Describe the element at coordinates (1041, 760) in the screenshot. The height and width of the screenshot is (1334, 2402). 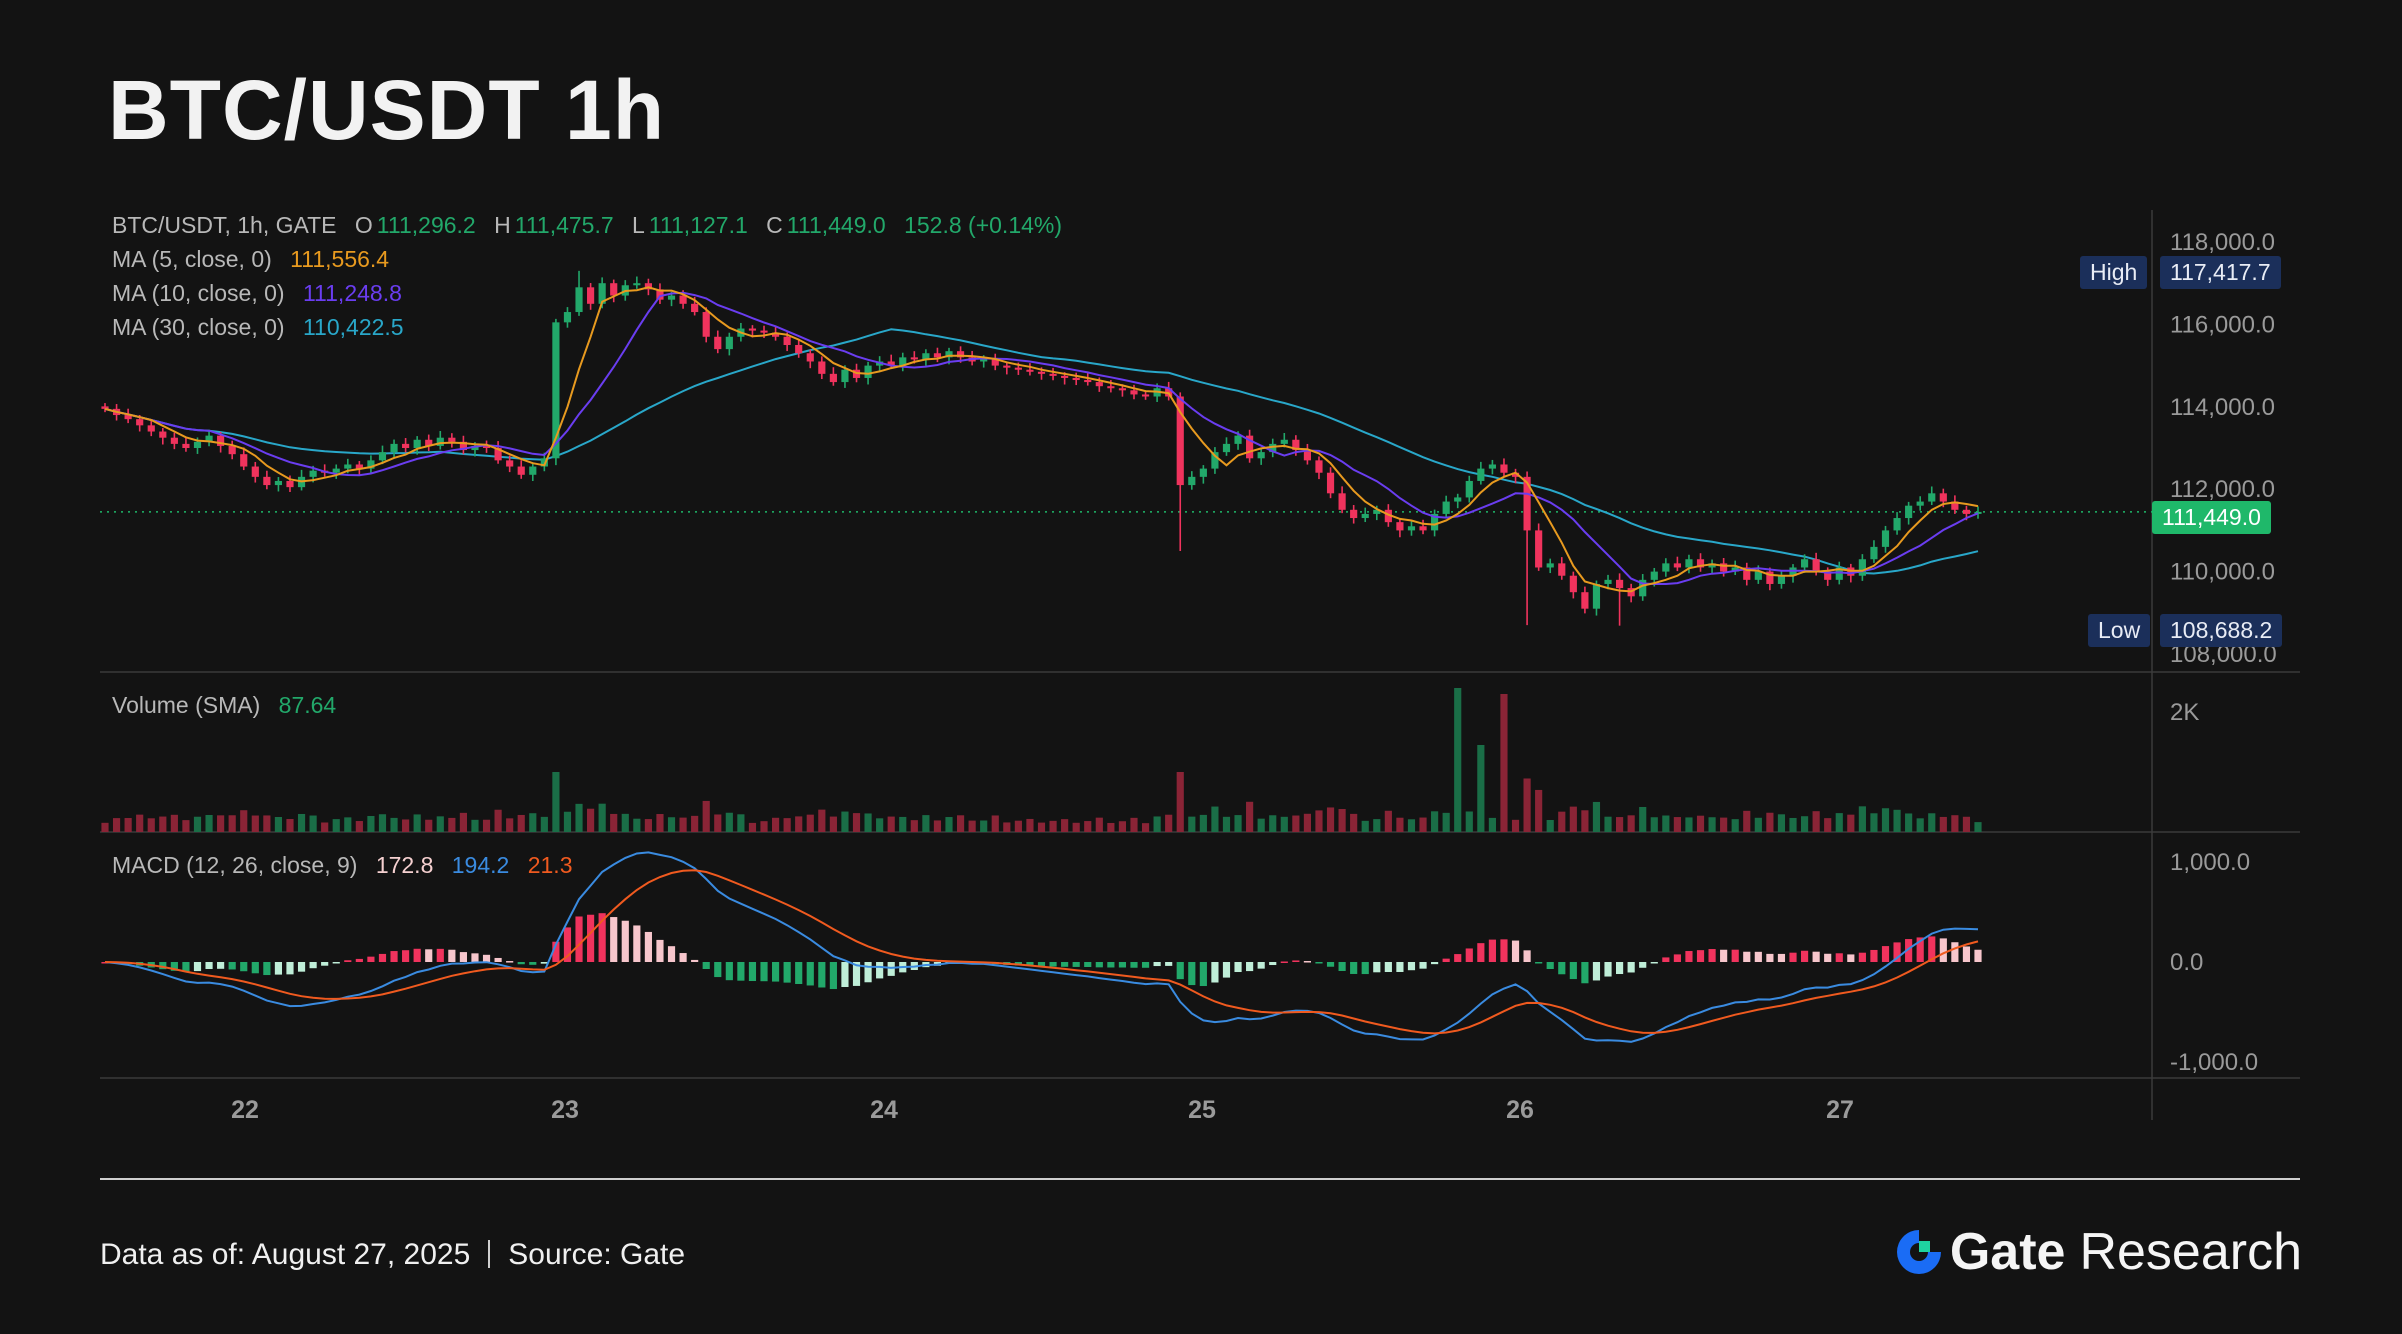
I see `volume-bars` at that location.